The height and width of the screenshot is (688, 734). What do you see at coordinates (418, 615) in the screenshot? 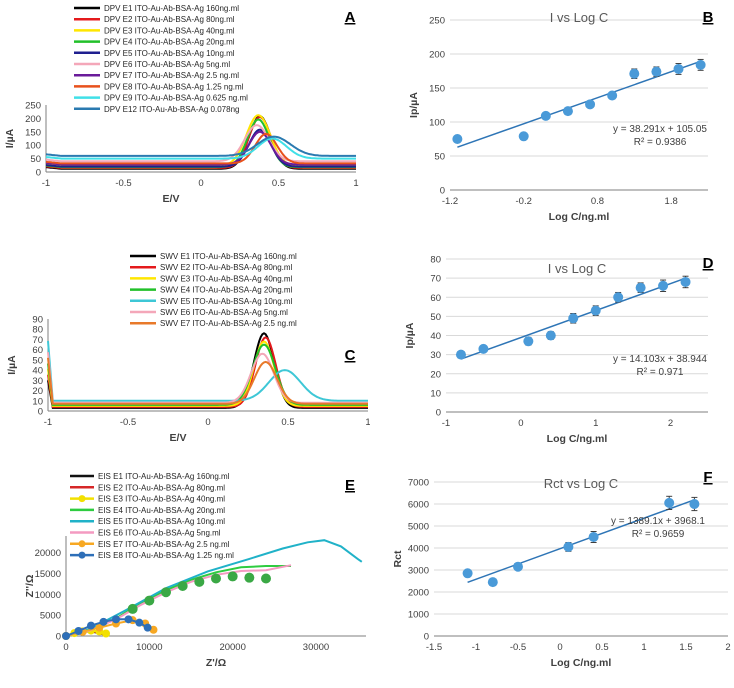
I see `chart-f-y-tick-label: 1000` at bounding box center [418, 615].